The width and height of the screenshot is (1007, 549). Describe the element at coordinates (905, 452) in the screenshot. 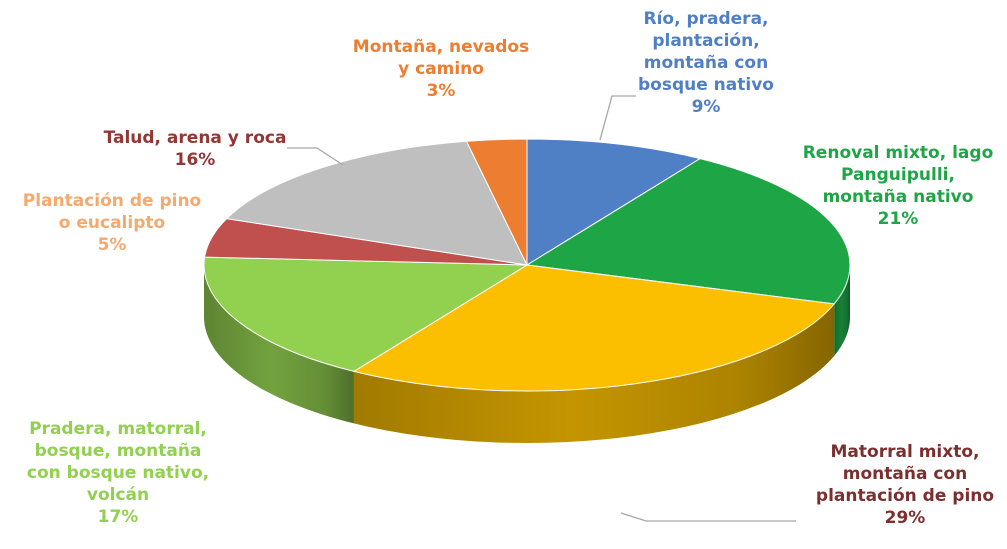

I see `data-label-text: Matorral mixto,` at that location.